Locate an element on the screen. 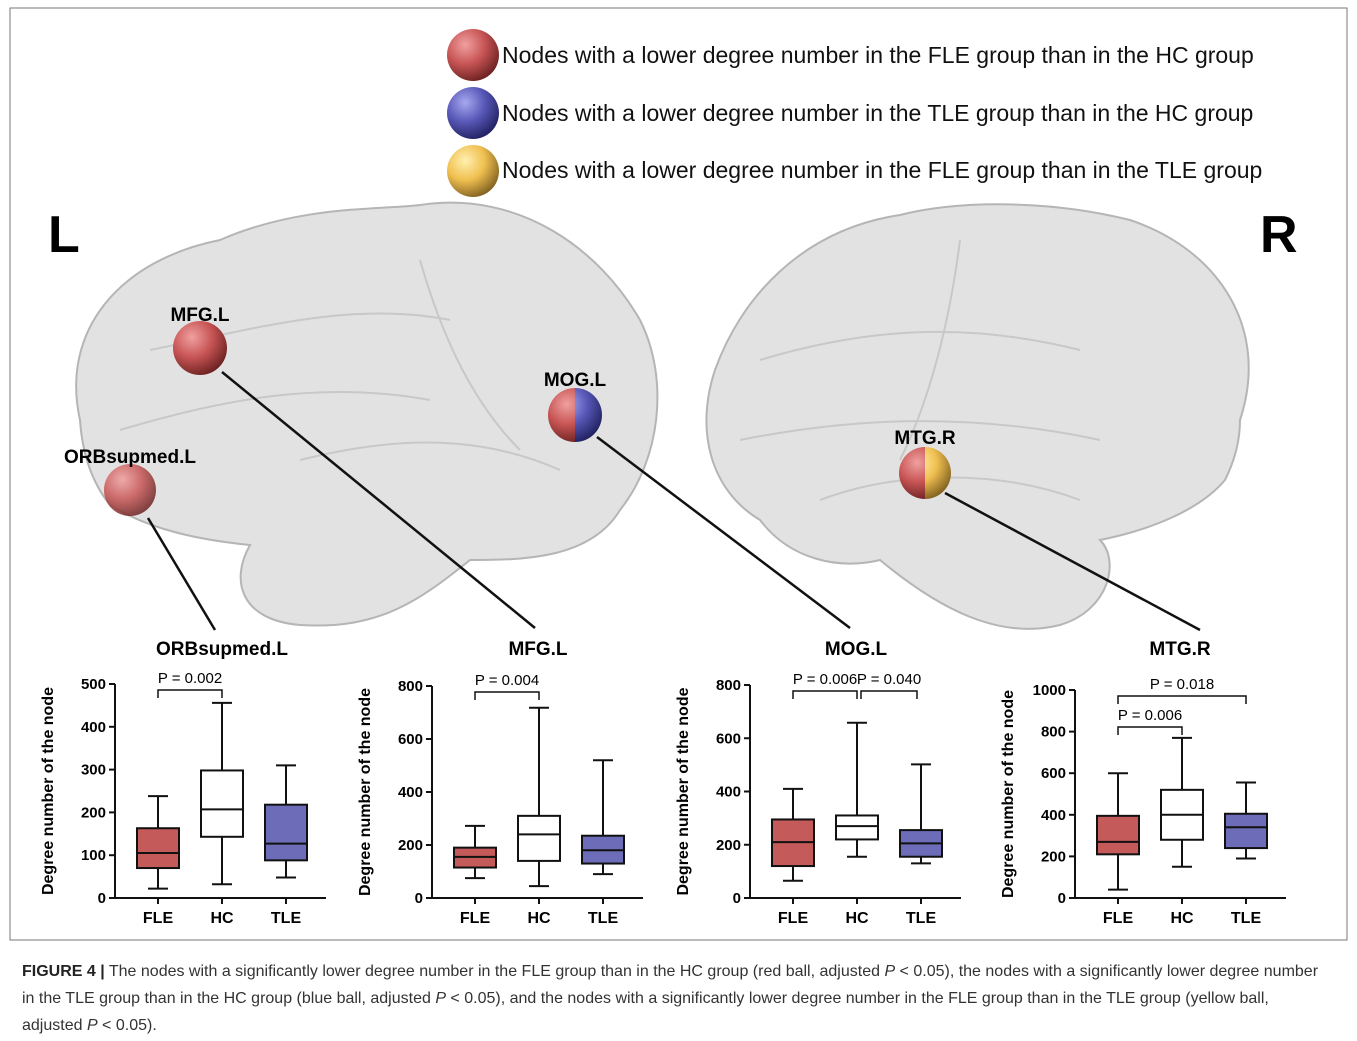 The image size is (1357, 1041). y-tick-label: 1000 is located at coordinates (1049, 690).